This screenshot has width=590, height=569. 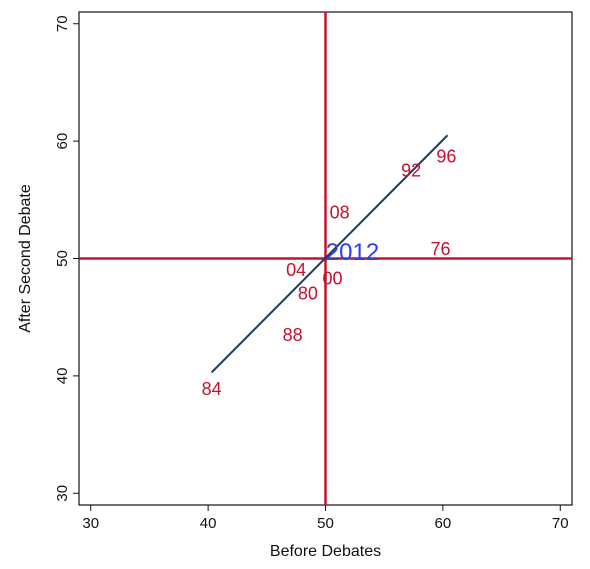 I want to click on y-tick-label: 50, so click(x=62, y=258).